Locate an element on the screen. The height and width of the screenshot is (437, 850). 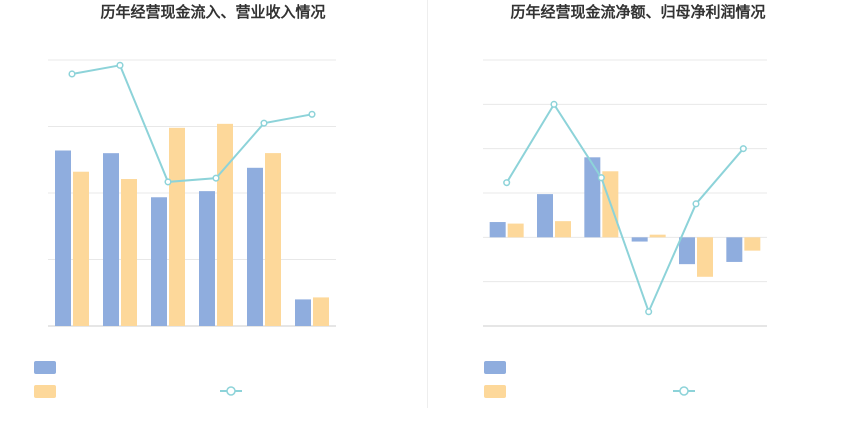
chart-title: 历年经营现金流净额、归母净利润情况 is located at coordinates (637, 12).